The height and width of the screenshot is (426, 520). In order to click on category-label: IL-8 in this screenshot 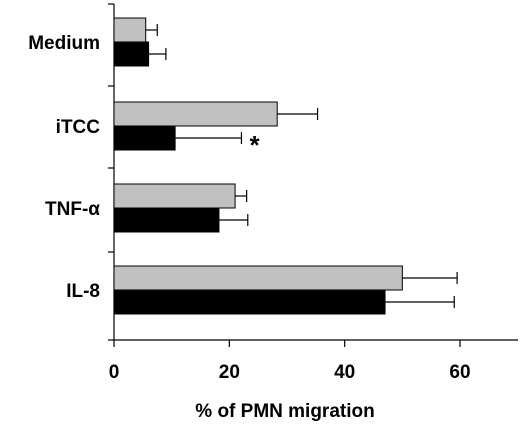, I will do `click(83, 291)`.